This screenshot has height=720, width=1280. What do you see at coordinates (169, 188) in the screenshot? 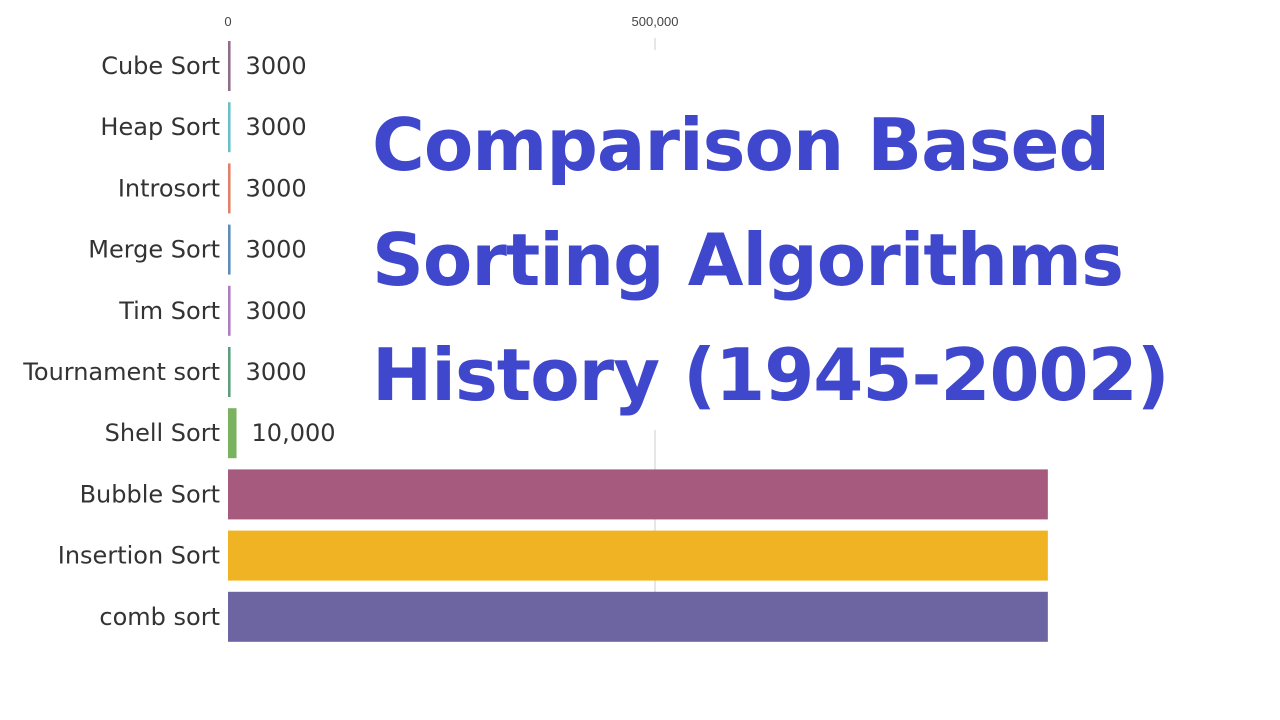
I see `category-label: Introsort` at bounding box center [169, 188].